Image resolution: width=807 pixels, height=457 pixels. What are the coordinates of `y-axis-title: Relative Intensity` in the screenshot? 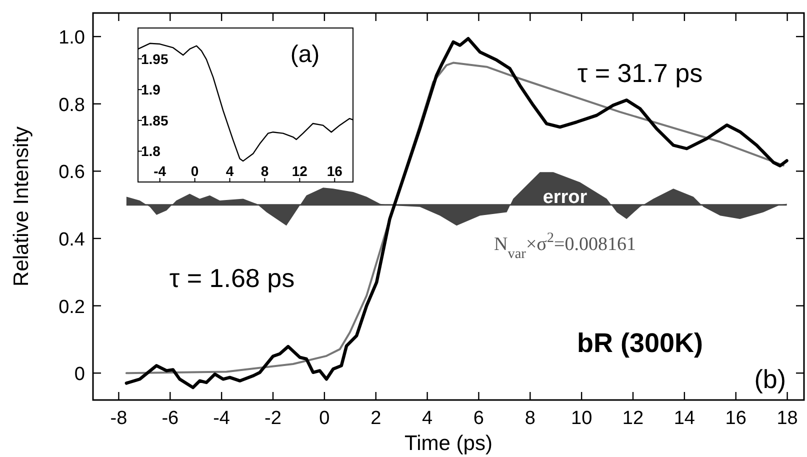 It's located at (21, 206).